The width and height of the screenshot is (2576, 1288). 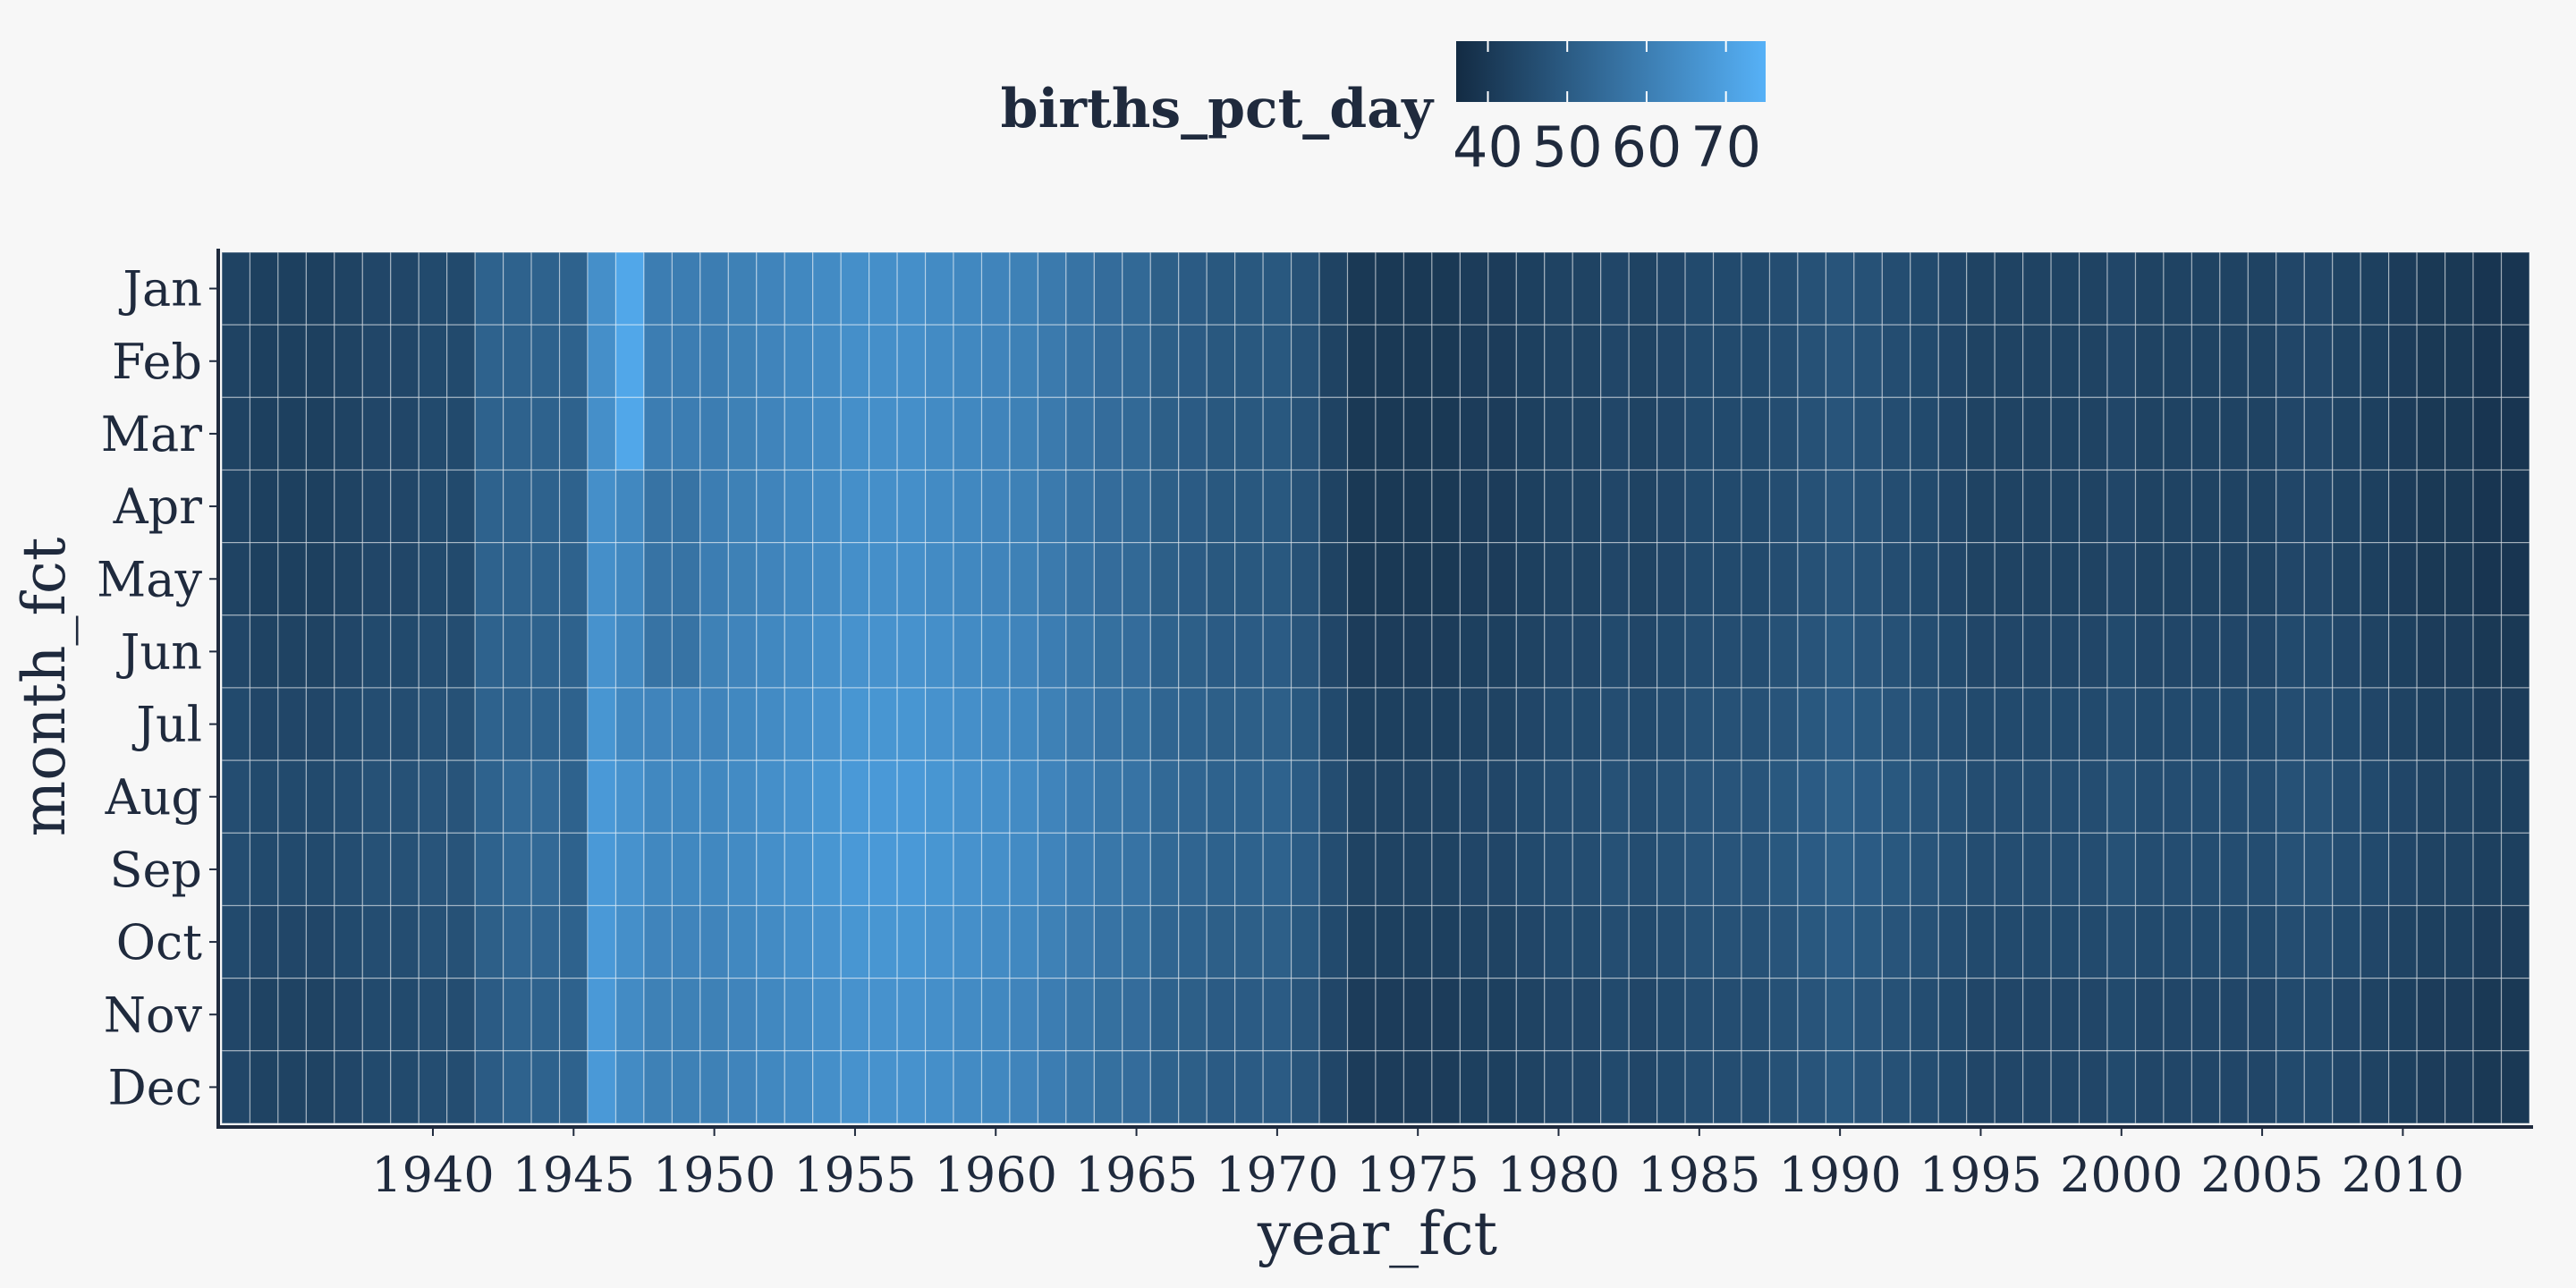 What do you see at coordinates (2290, 724) in the screenshot?
I see `heatmap-cell-2006-jul` at bounding box center [2290, 724].